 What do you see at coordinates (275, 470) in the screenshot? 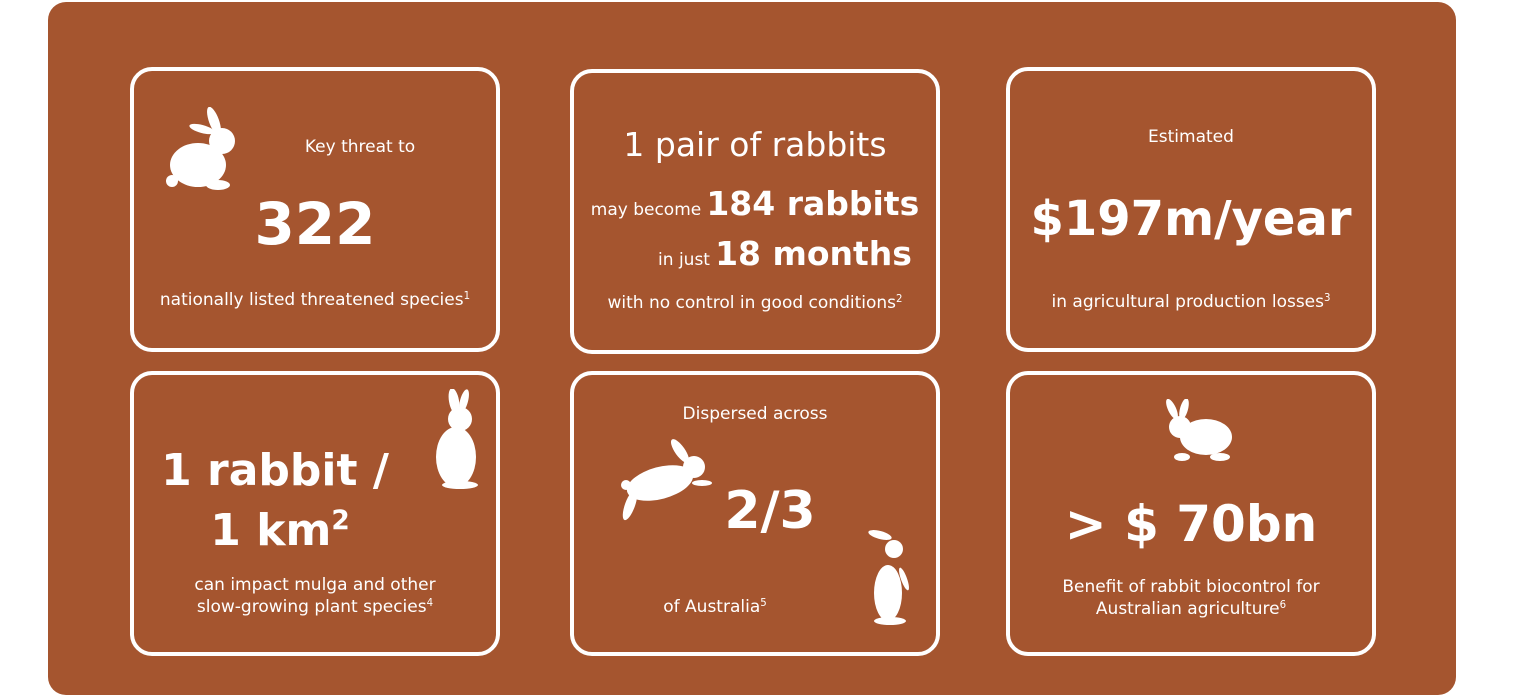
I see `value-line-1: 1 rabbit /` at bounding box center [275, 470].